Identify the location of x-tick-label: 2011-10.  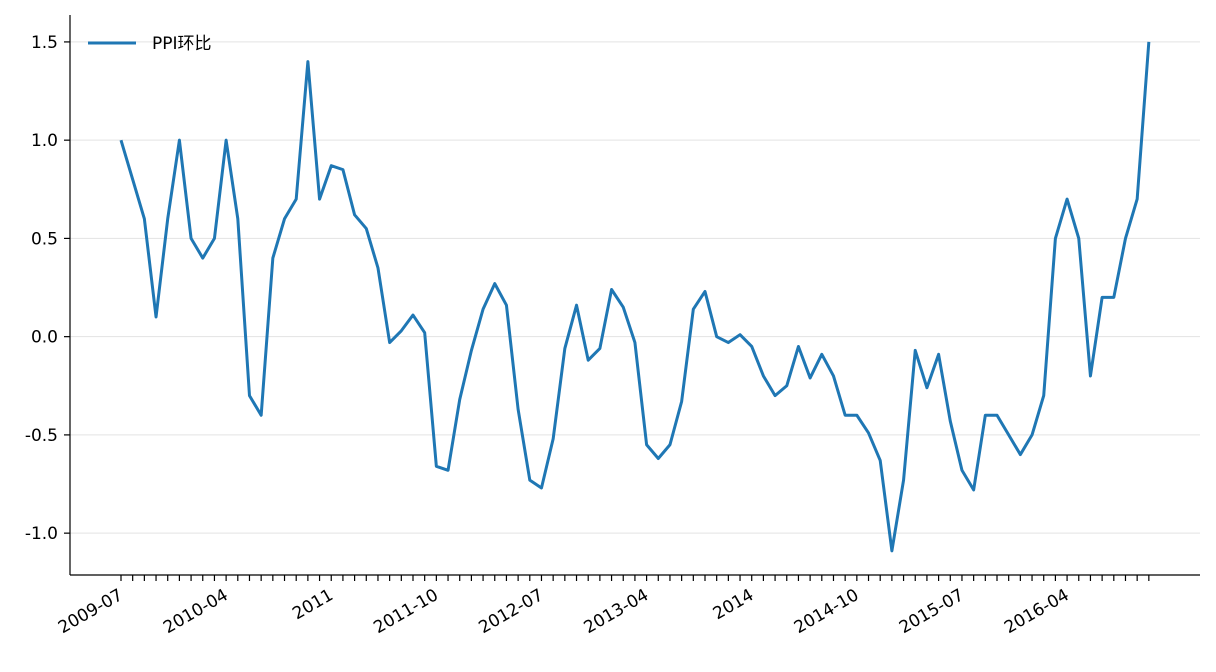
(406, 611).